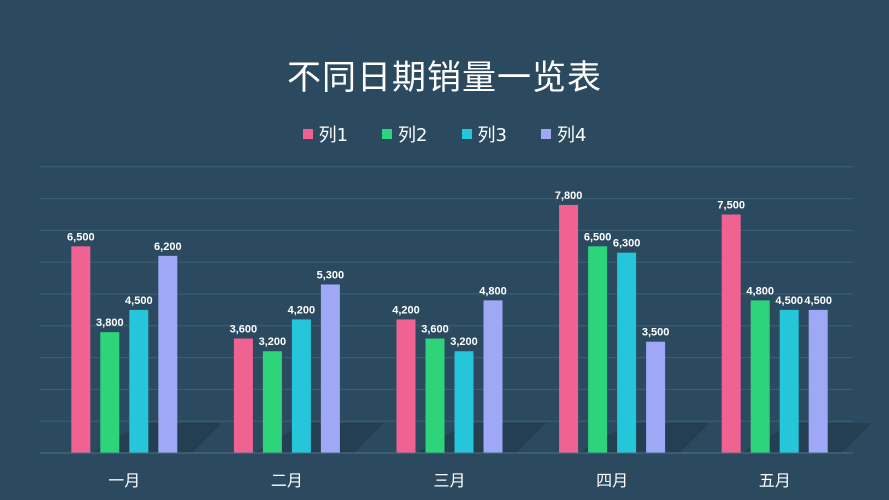 Image resolution: width=889 pixels, height=500 pixels. What do you see at coordinates (818, 381) in the screenshot?
I see `bar-五月-series-4` at bounding box center [818, 381].